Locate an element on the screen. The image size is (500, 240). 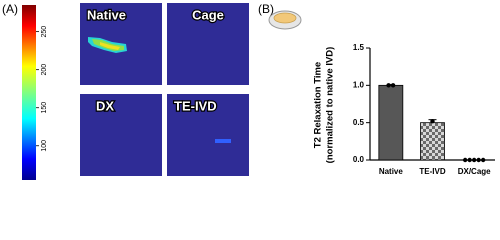
dish-icon is located at coordinates (285, 20).